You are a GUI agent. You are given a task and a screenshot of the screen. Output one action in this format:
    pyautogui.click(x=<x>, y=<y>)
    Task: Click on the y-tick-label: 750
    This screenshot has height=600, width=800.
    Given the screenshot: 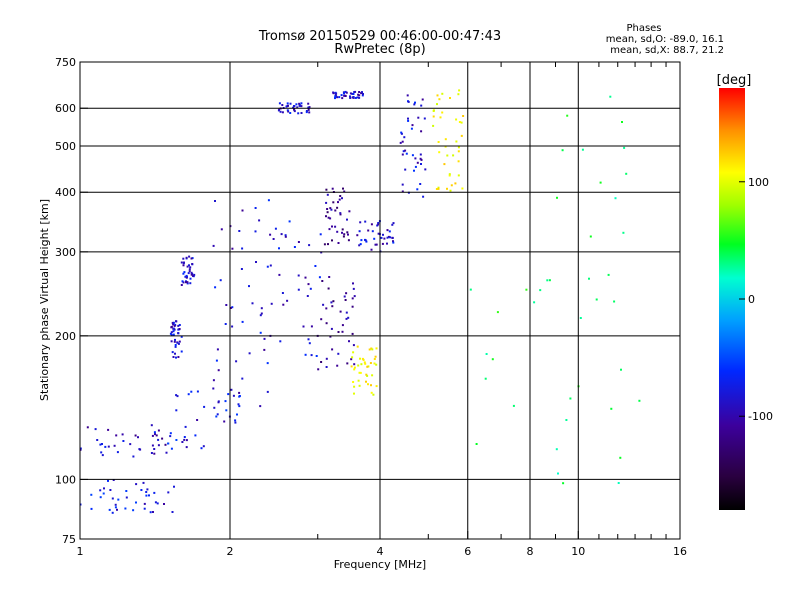 What is the action you would take?
    pyautogui.click(x=65, y=62)
    